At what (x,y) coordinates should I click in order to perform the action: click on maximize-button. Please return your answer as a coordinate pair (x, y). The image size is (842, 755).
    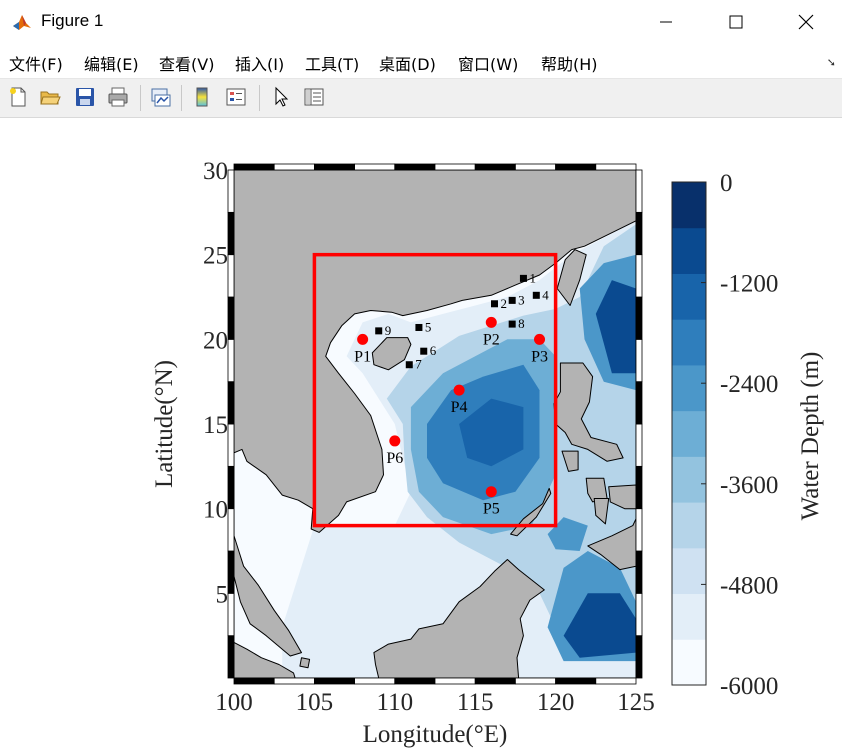
    Looking at the image, I should click on (736, 22).